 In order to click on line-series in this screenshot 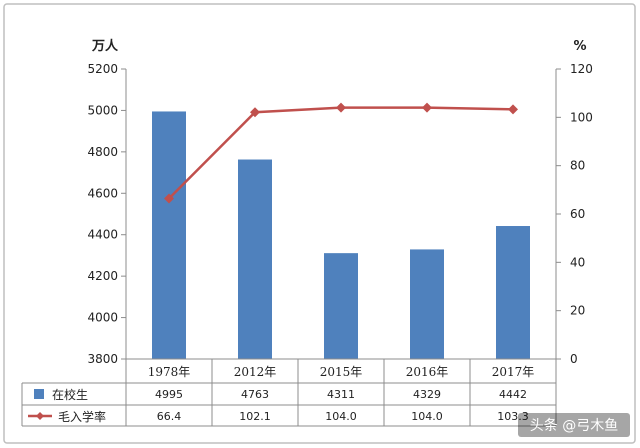, I will do `click(341, 153)`.